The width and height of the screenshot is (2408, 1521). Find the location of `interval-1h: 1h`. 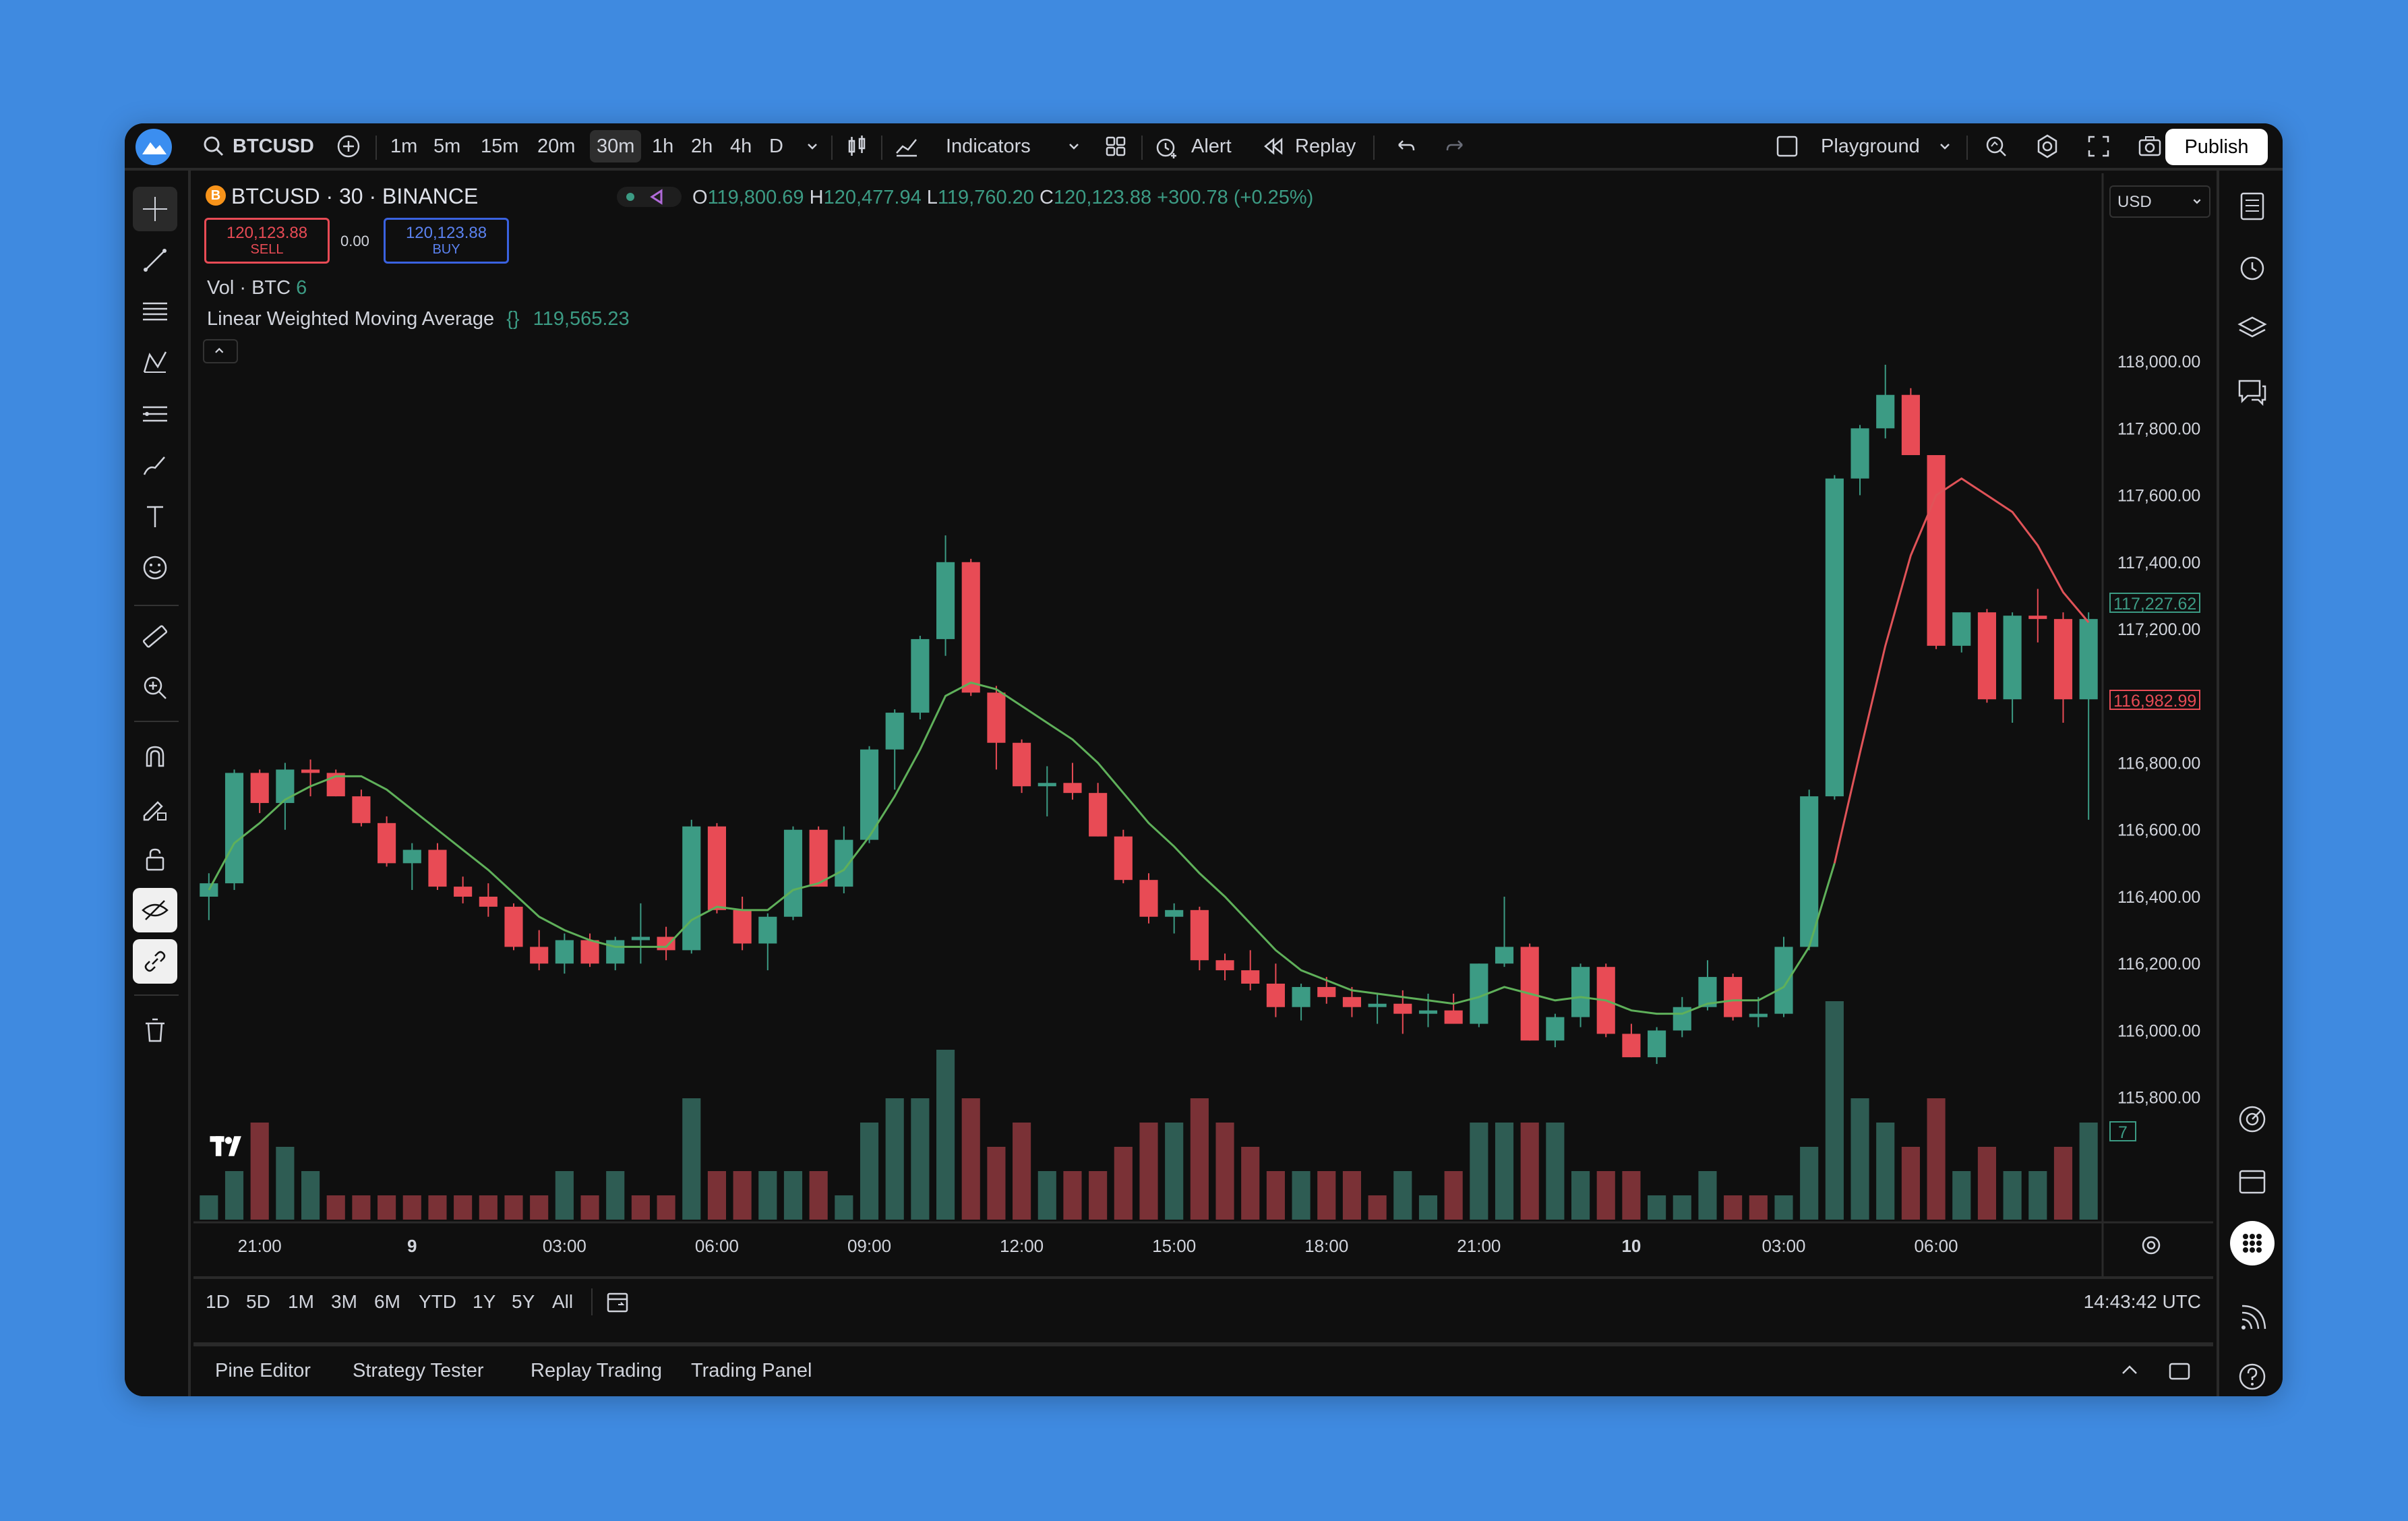

interval-1h: 1h is located at coordinates (663, 146).